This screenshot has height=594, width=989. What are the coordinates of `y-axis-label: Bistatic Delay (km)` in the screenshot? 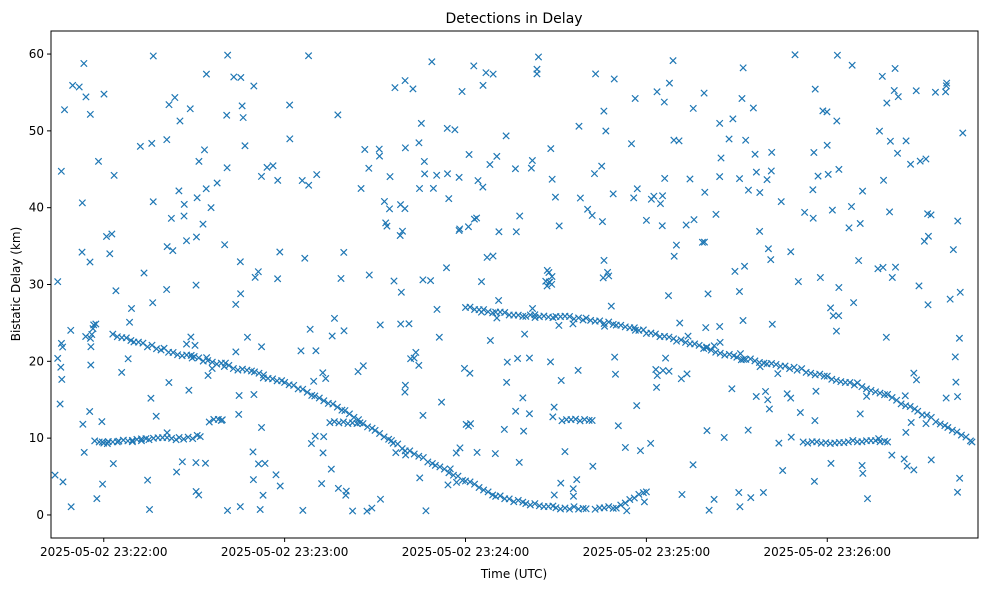 It's located at (16, 284).